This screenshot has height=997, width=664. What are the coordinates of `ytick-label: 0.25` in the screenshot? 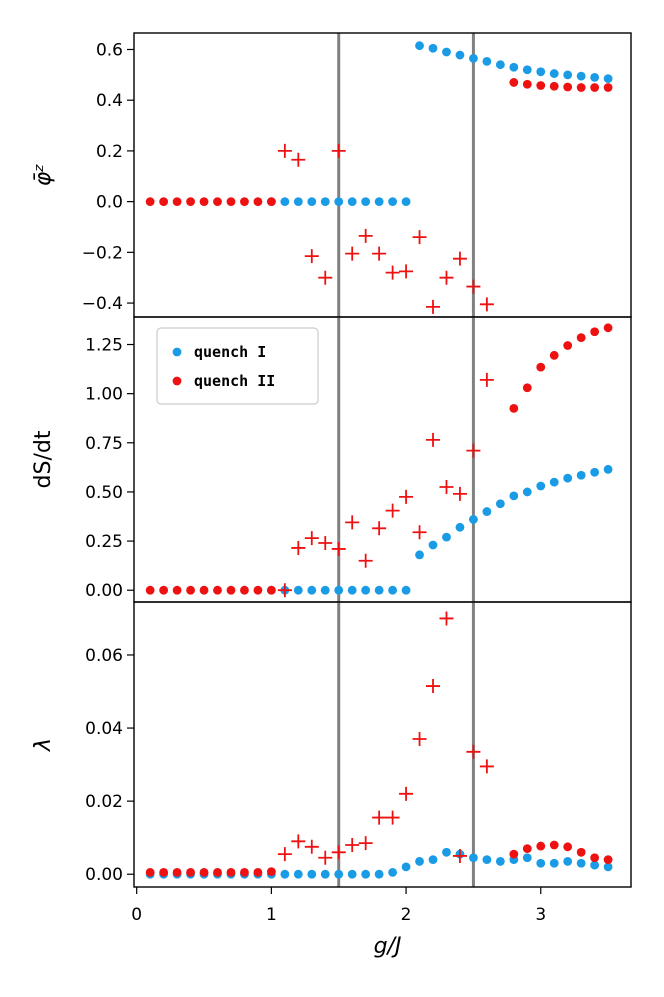 It's located at (104, 542).